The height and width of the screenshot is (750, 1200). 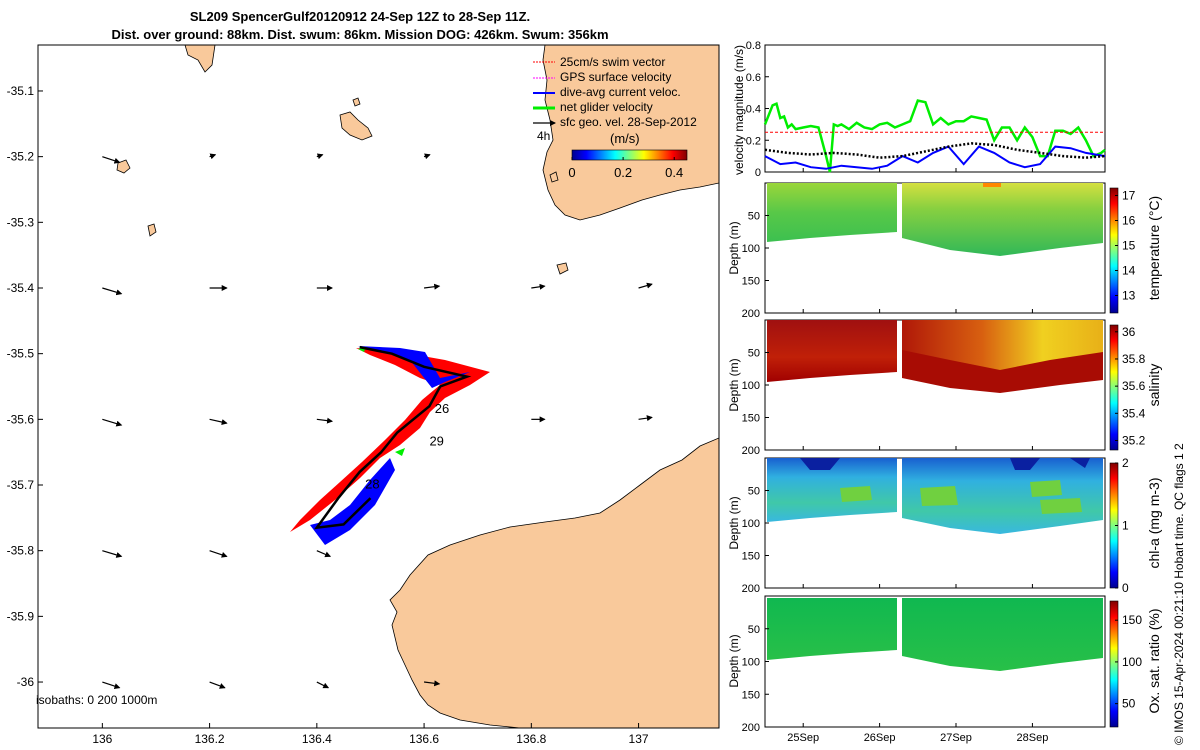 I want to click on map-y-tick-label: -35.6, so click(x=21, y=419).